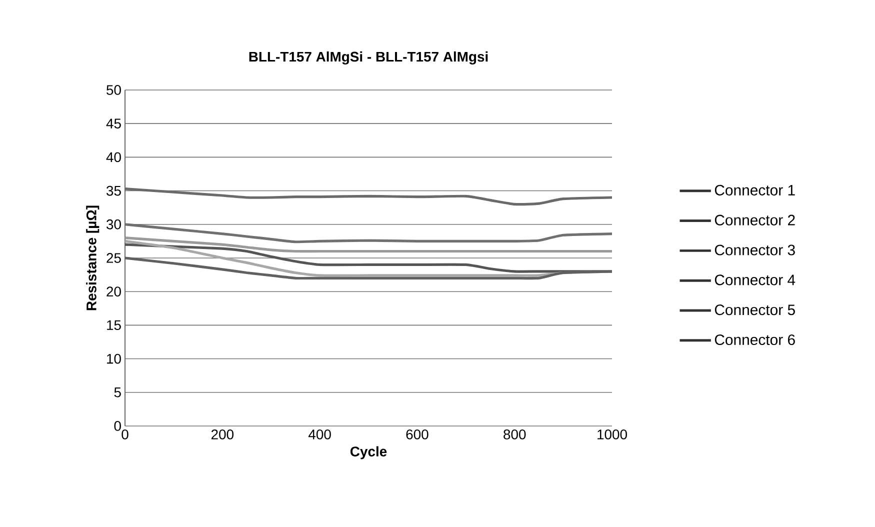 Image resolution: width=875 pixels, height=527 pixels. Describe the element at coordinates (754, 220) in the screenshot. I see `text: Connector 2` at that location.